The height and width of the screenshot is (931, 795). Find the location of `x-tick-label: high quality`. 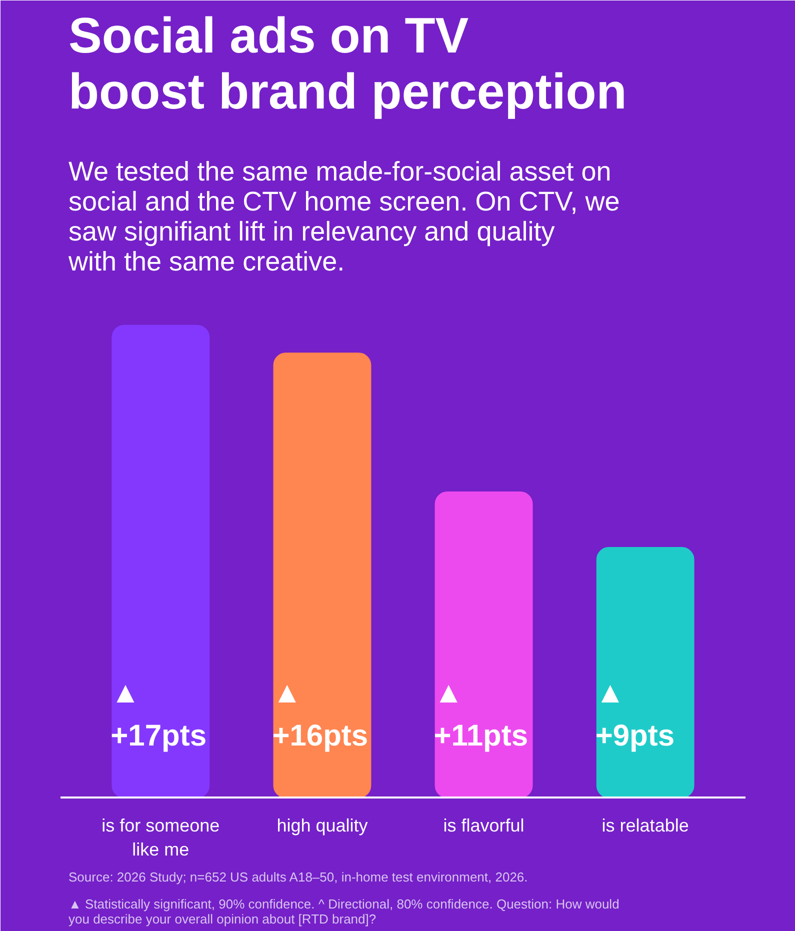

x-tick-label: high quality is located at coordinates (322, 826).